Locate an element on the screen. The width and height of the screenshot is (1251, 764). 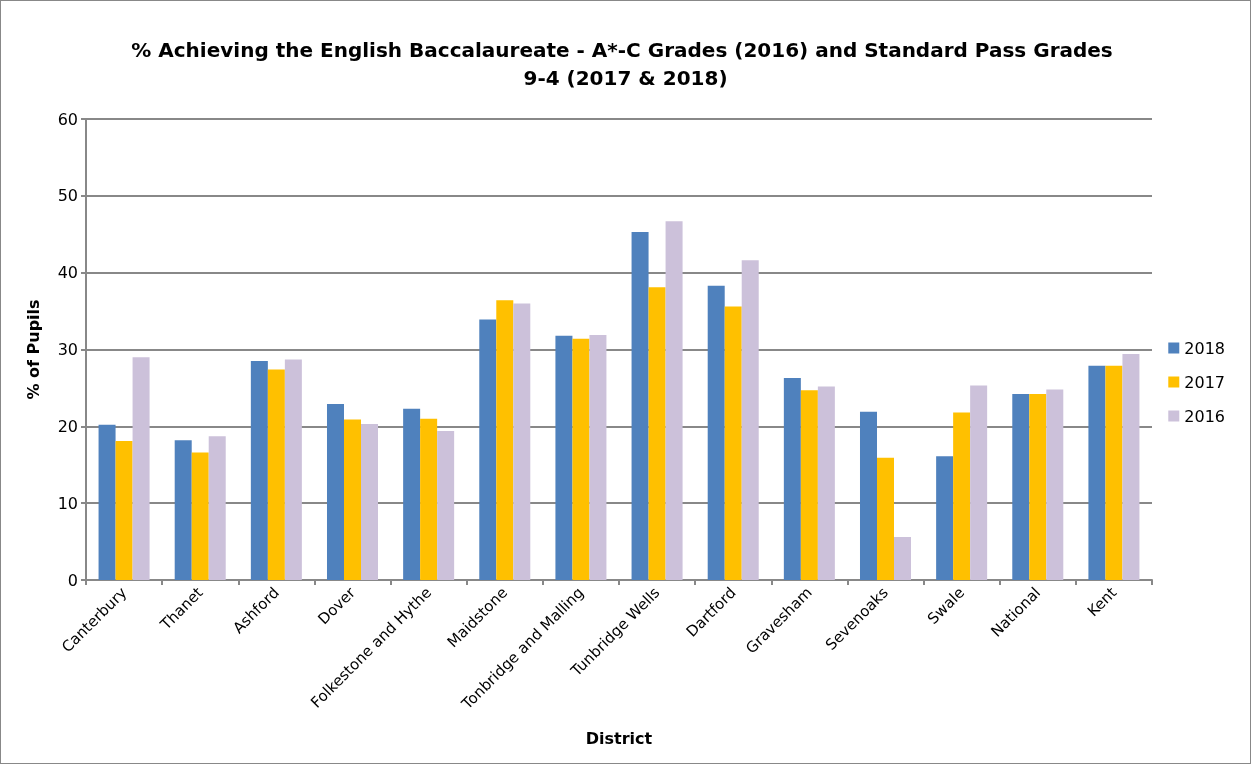
y-tick-label: 50 is located at coordinates (67, 196).